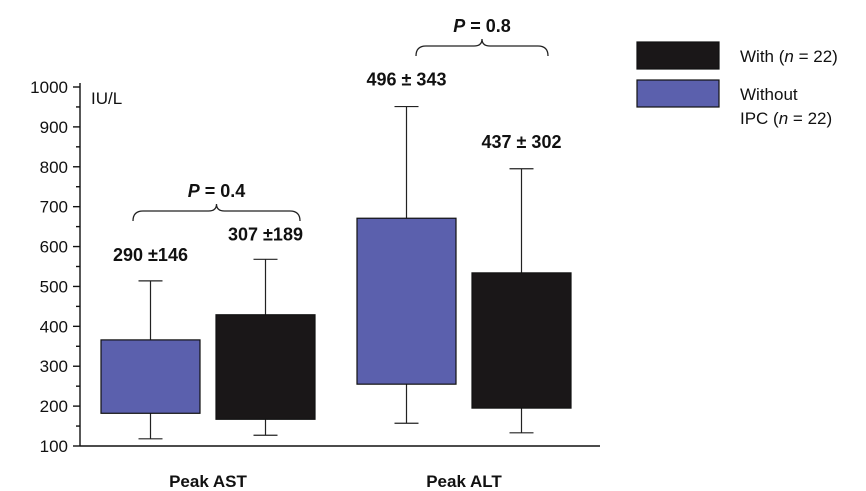  I want to click on box-annotation: 437 ± 302, so click(522, 142).